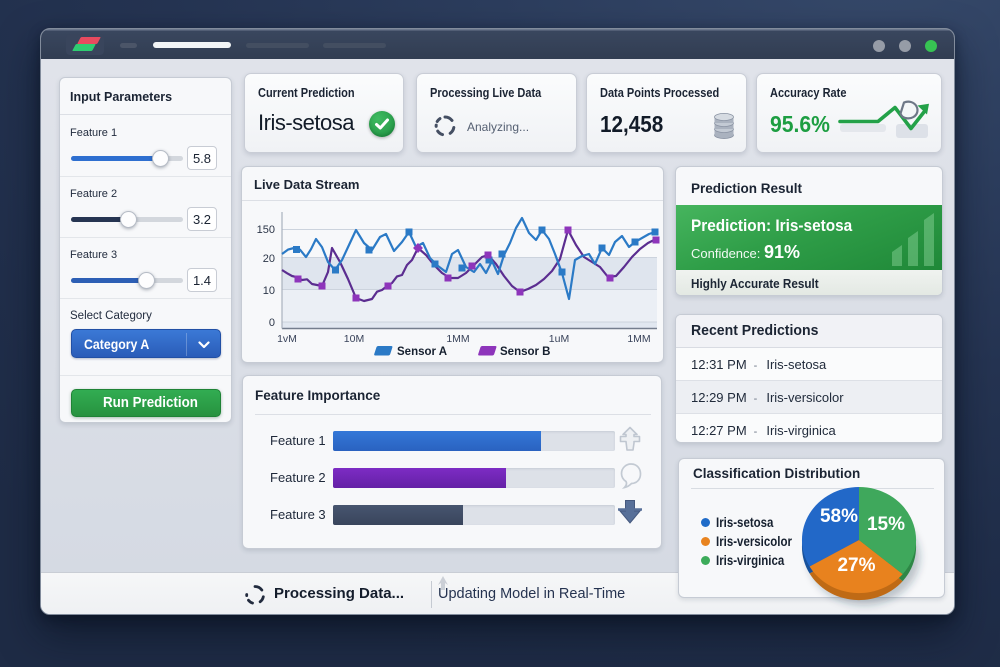 This screenshot has height=667, width=1000. What do you see at coordinates (525, 352) in the screenshot?
I see `svg-text: Sensor B` at bounding box center [525, 352].